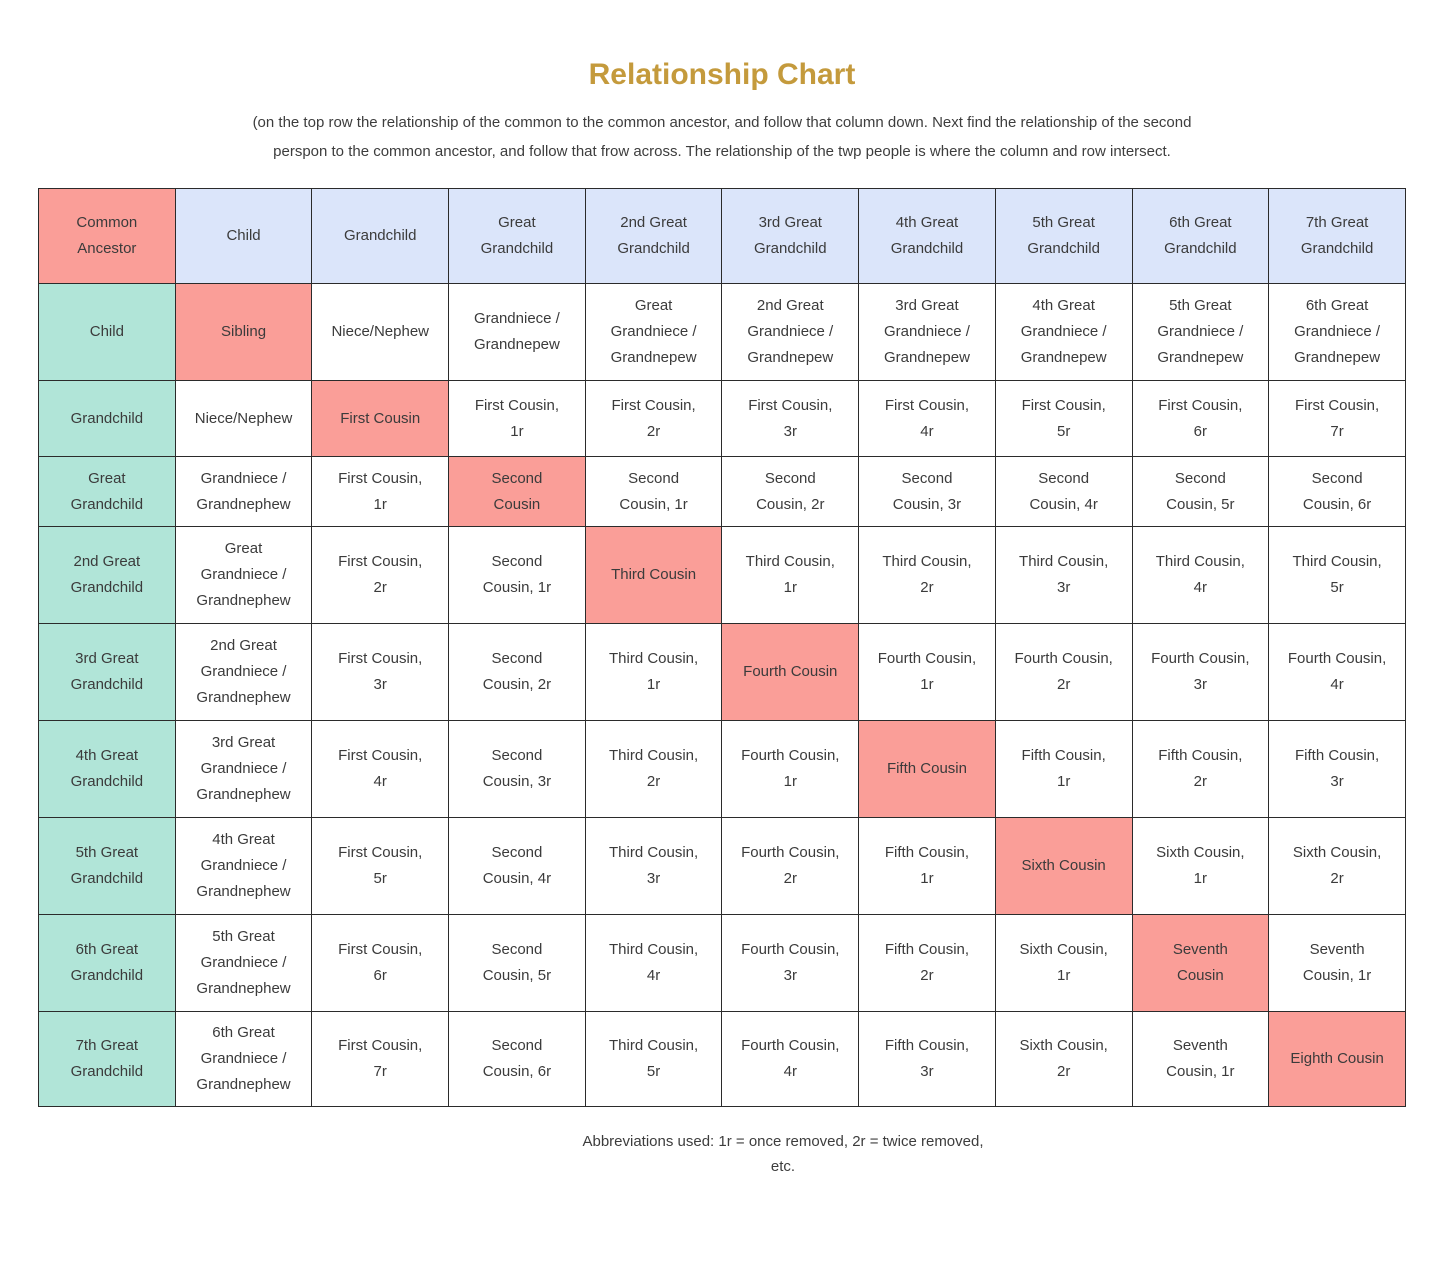 Image resolution: width=1444 pixels, height=1287 pixels. Describe the element at coordinates (790, 672) in the screenshot. I see `diagonal-highlight-cell: Fourth Cousin` at that location.